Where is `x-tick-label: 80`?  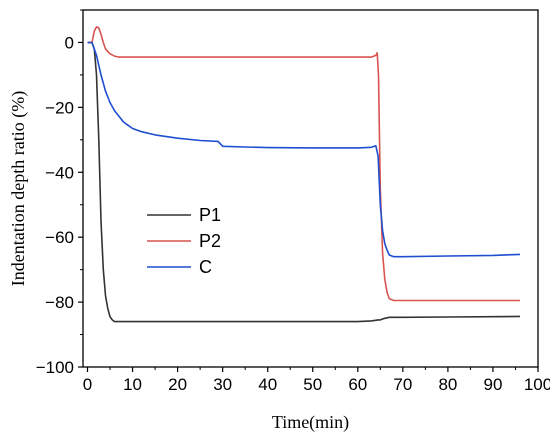 x-tick-label: 80 is located at coordinates (447, 384).